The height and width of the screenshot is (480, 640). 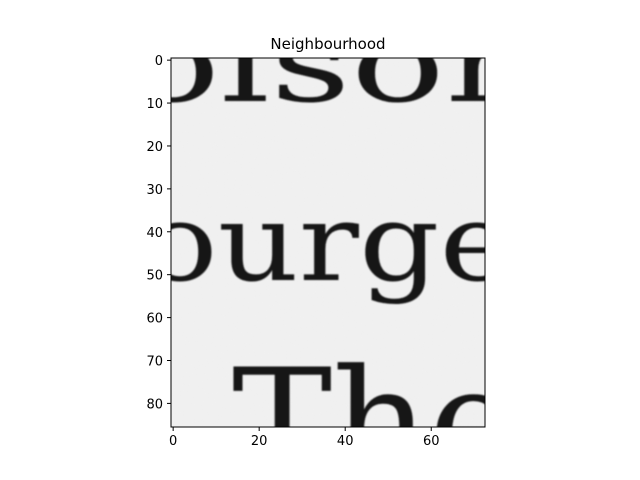 I want to click on y-tick-label: 80, so click(x=154, y=404).